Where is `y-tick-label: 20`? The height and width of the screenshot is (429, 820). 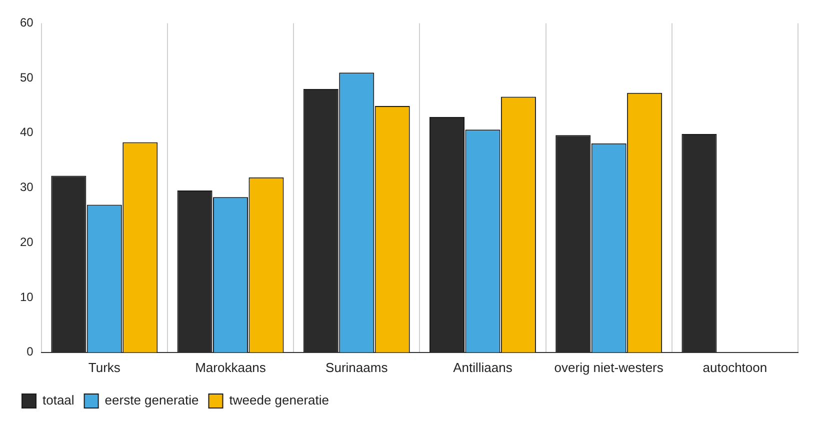 y-tick-label: 20 is located at coordinates (27, 241).